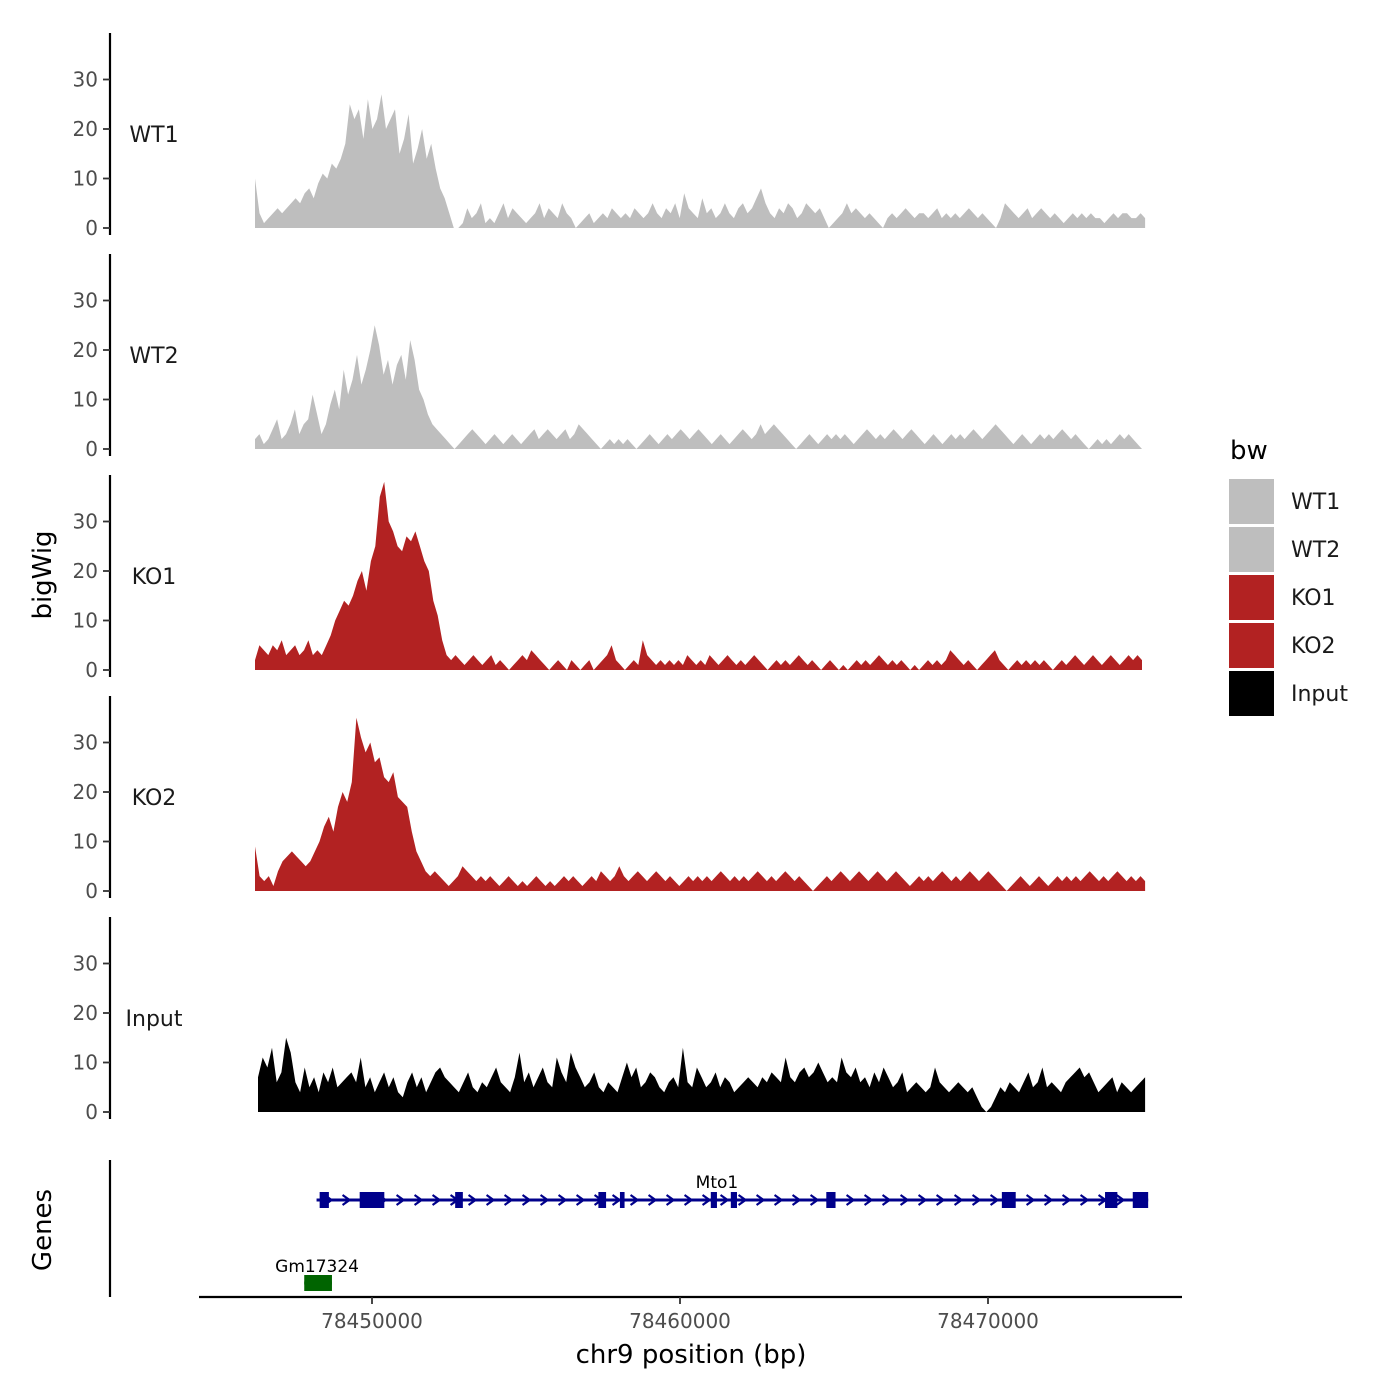 Image resolution: width=1400 pixels, height=1400 pixels. I want to click on legend-label: Input, so click(1319, 694).